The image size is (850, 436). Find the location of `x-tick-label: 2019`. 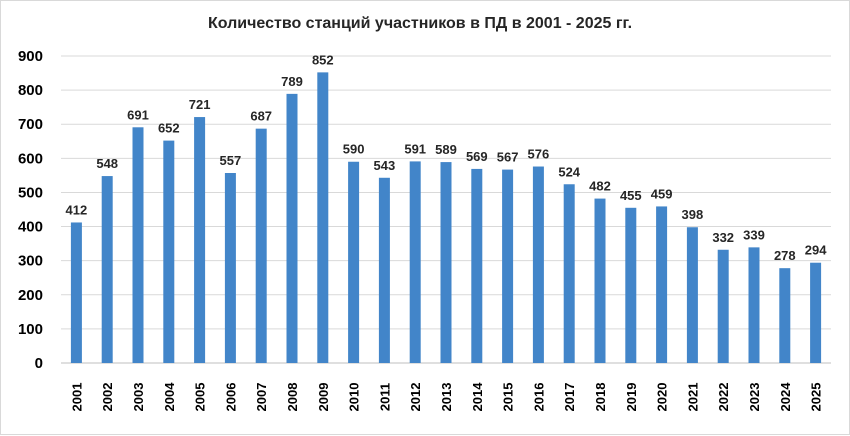

x-tick-label: 2019 is located at coordinates (631, 397).